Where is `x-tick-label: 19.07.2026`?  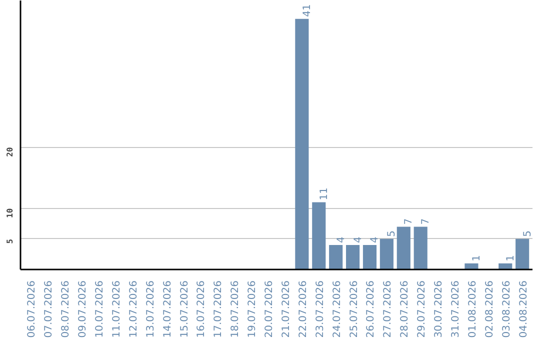 x-tick-label: 19.07.2026 is located at coordinates (252, 309).